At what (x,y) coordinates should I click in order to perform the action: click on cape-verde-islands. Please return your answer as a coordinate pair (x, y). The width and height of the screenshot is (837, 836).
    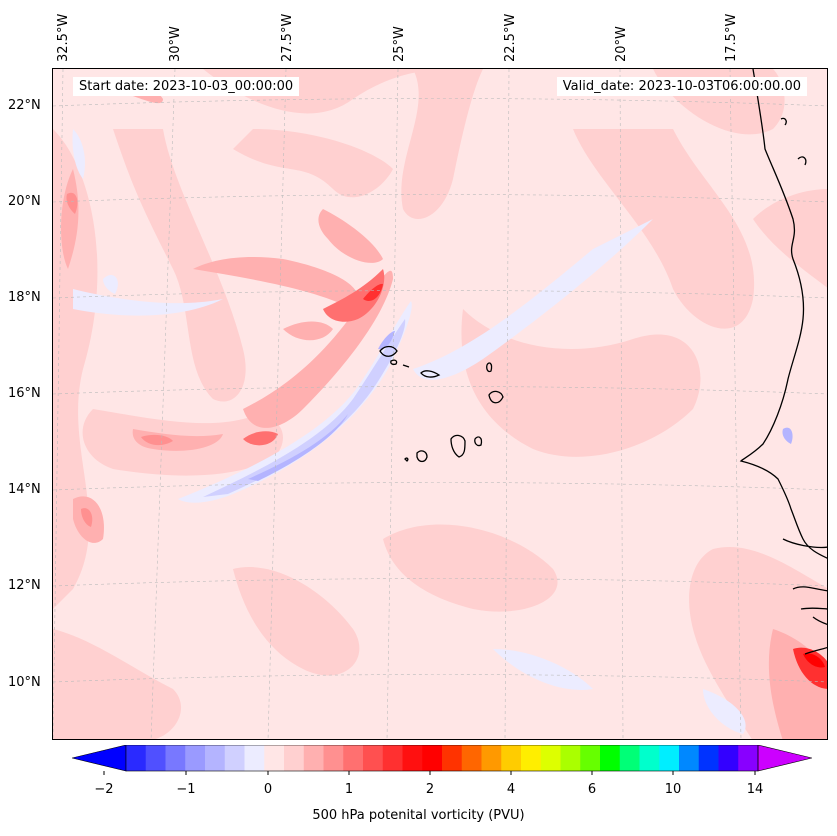
    Looking at the image, I should click on (441, 404).